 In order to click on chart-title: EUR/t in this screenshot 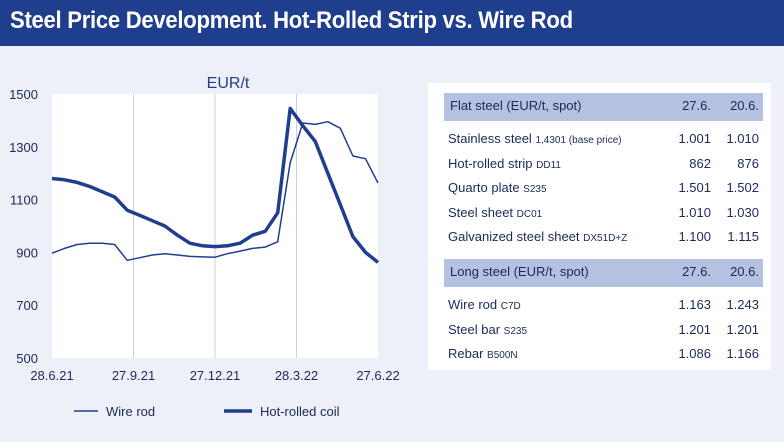, I will do `click(228, 83)`.